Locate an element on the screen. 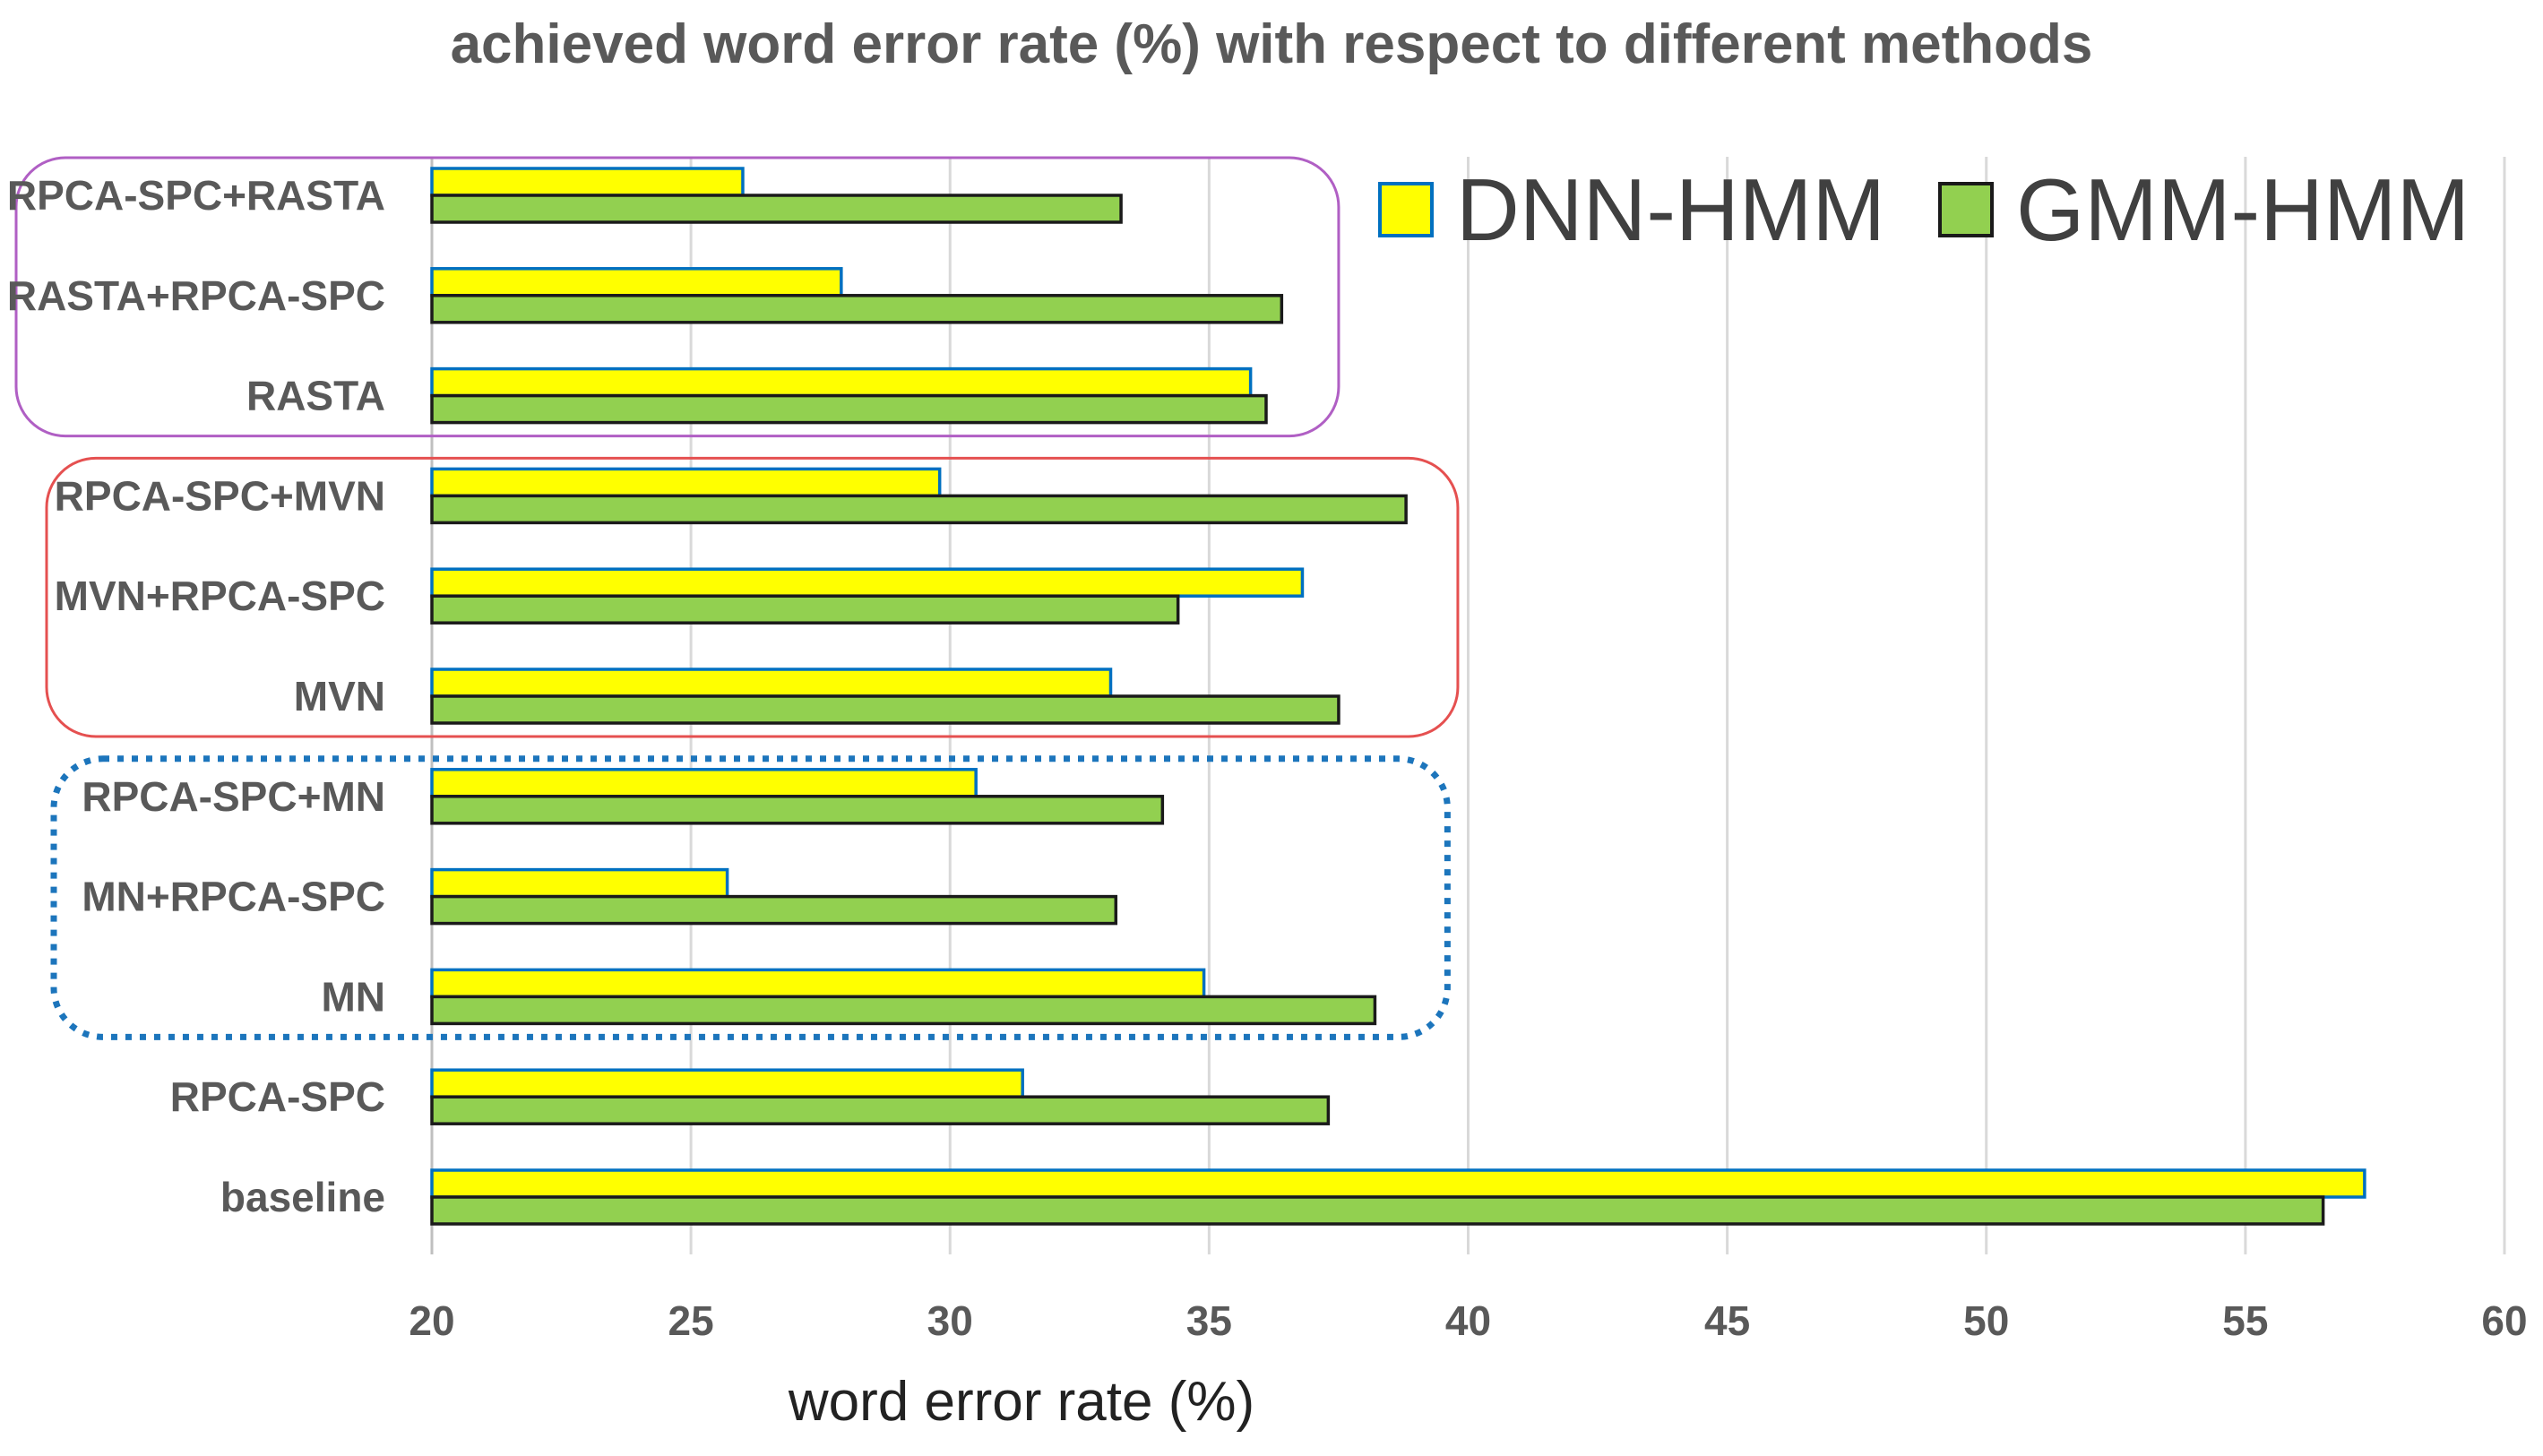 The width and height of the screenshot is (2543, 1456). x-tick-label: 50 is located at coordinates (1986, 1321).